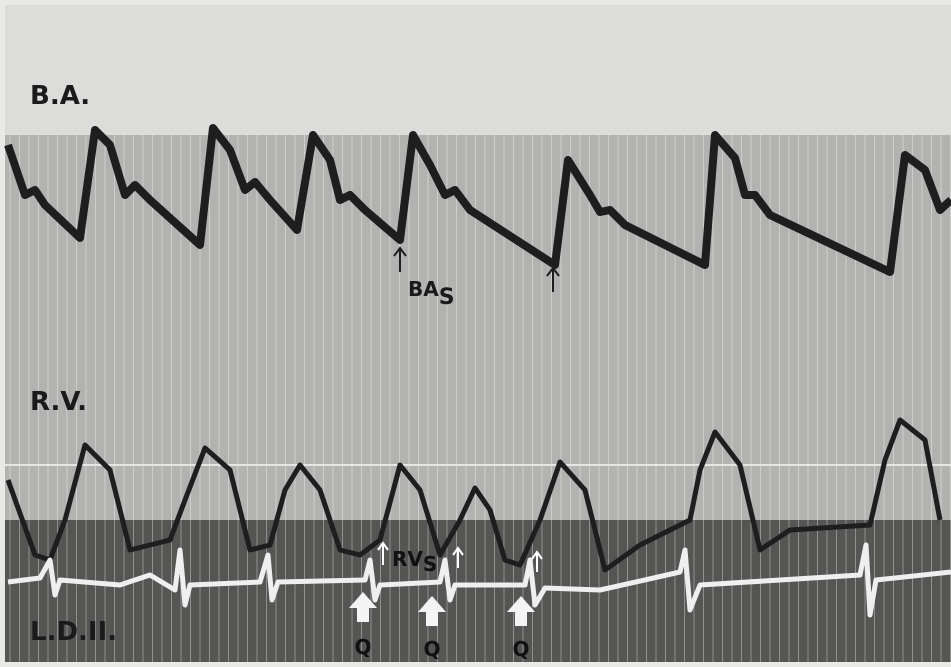 Image resolution: width=951 pixels, height=667 pixels. I want to click on bas-sub: S, so click(447, 297).